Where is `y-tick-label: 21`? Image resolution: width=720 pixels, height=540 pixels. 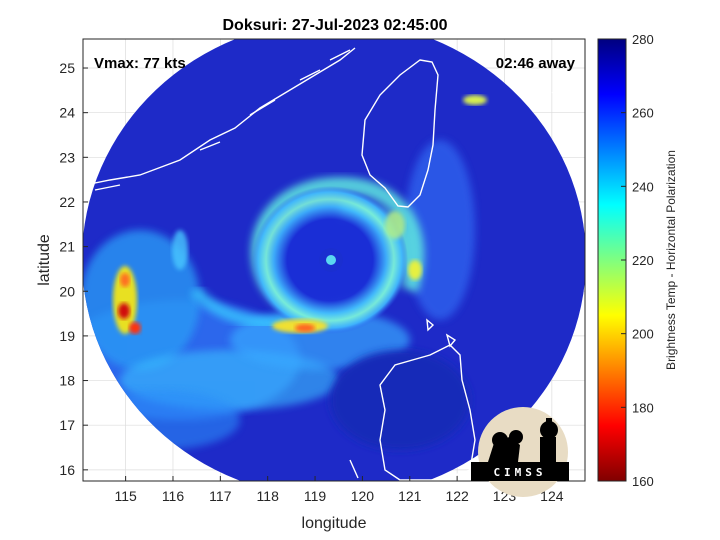 y-tick-label: 21 is located at coordinates (67, 247).